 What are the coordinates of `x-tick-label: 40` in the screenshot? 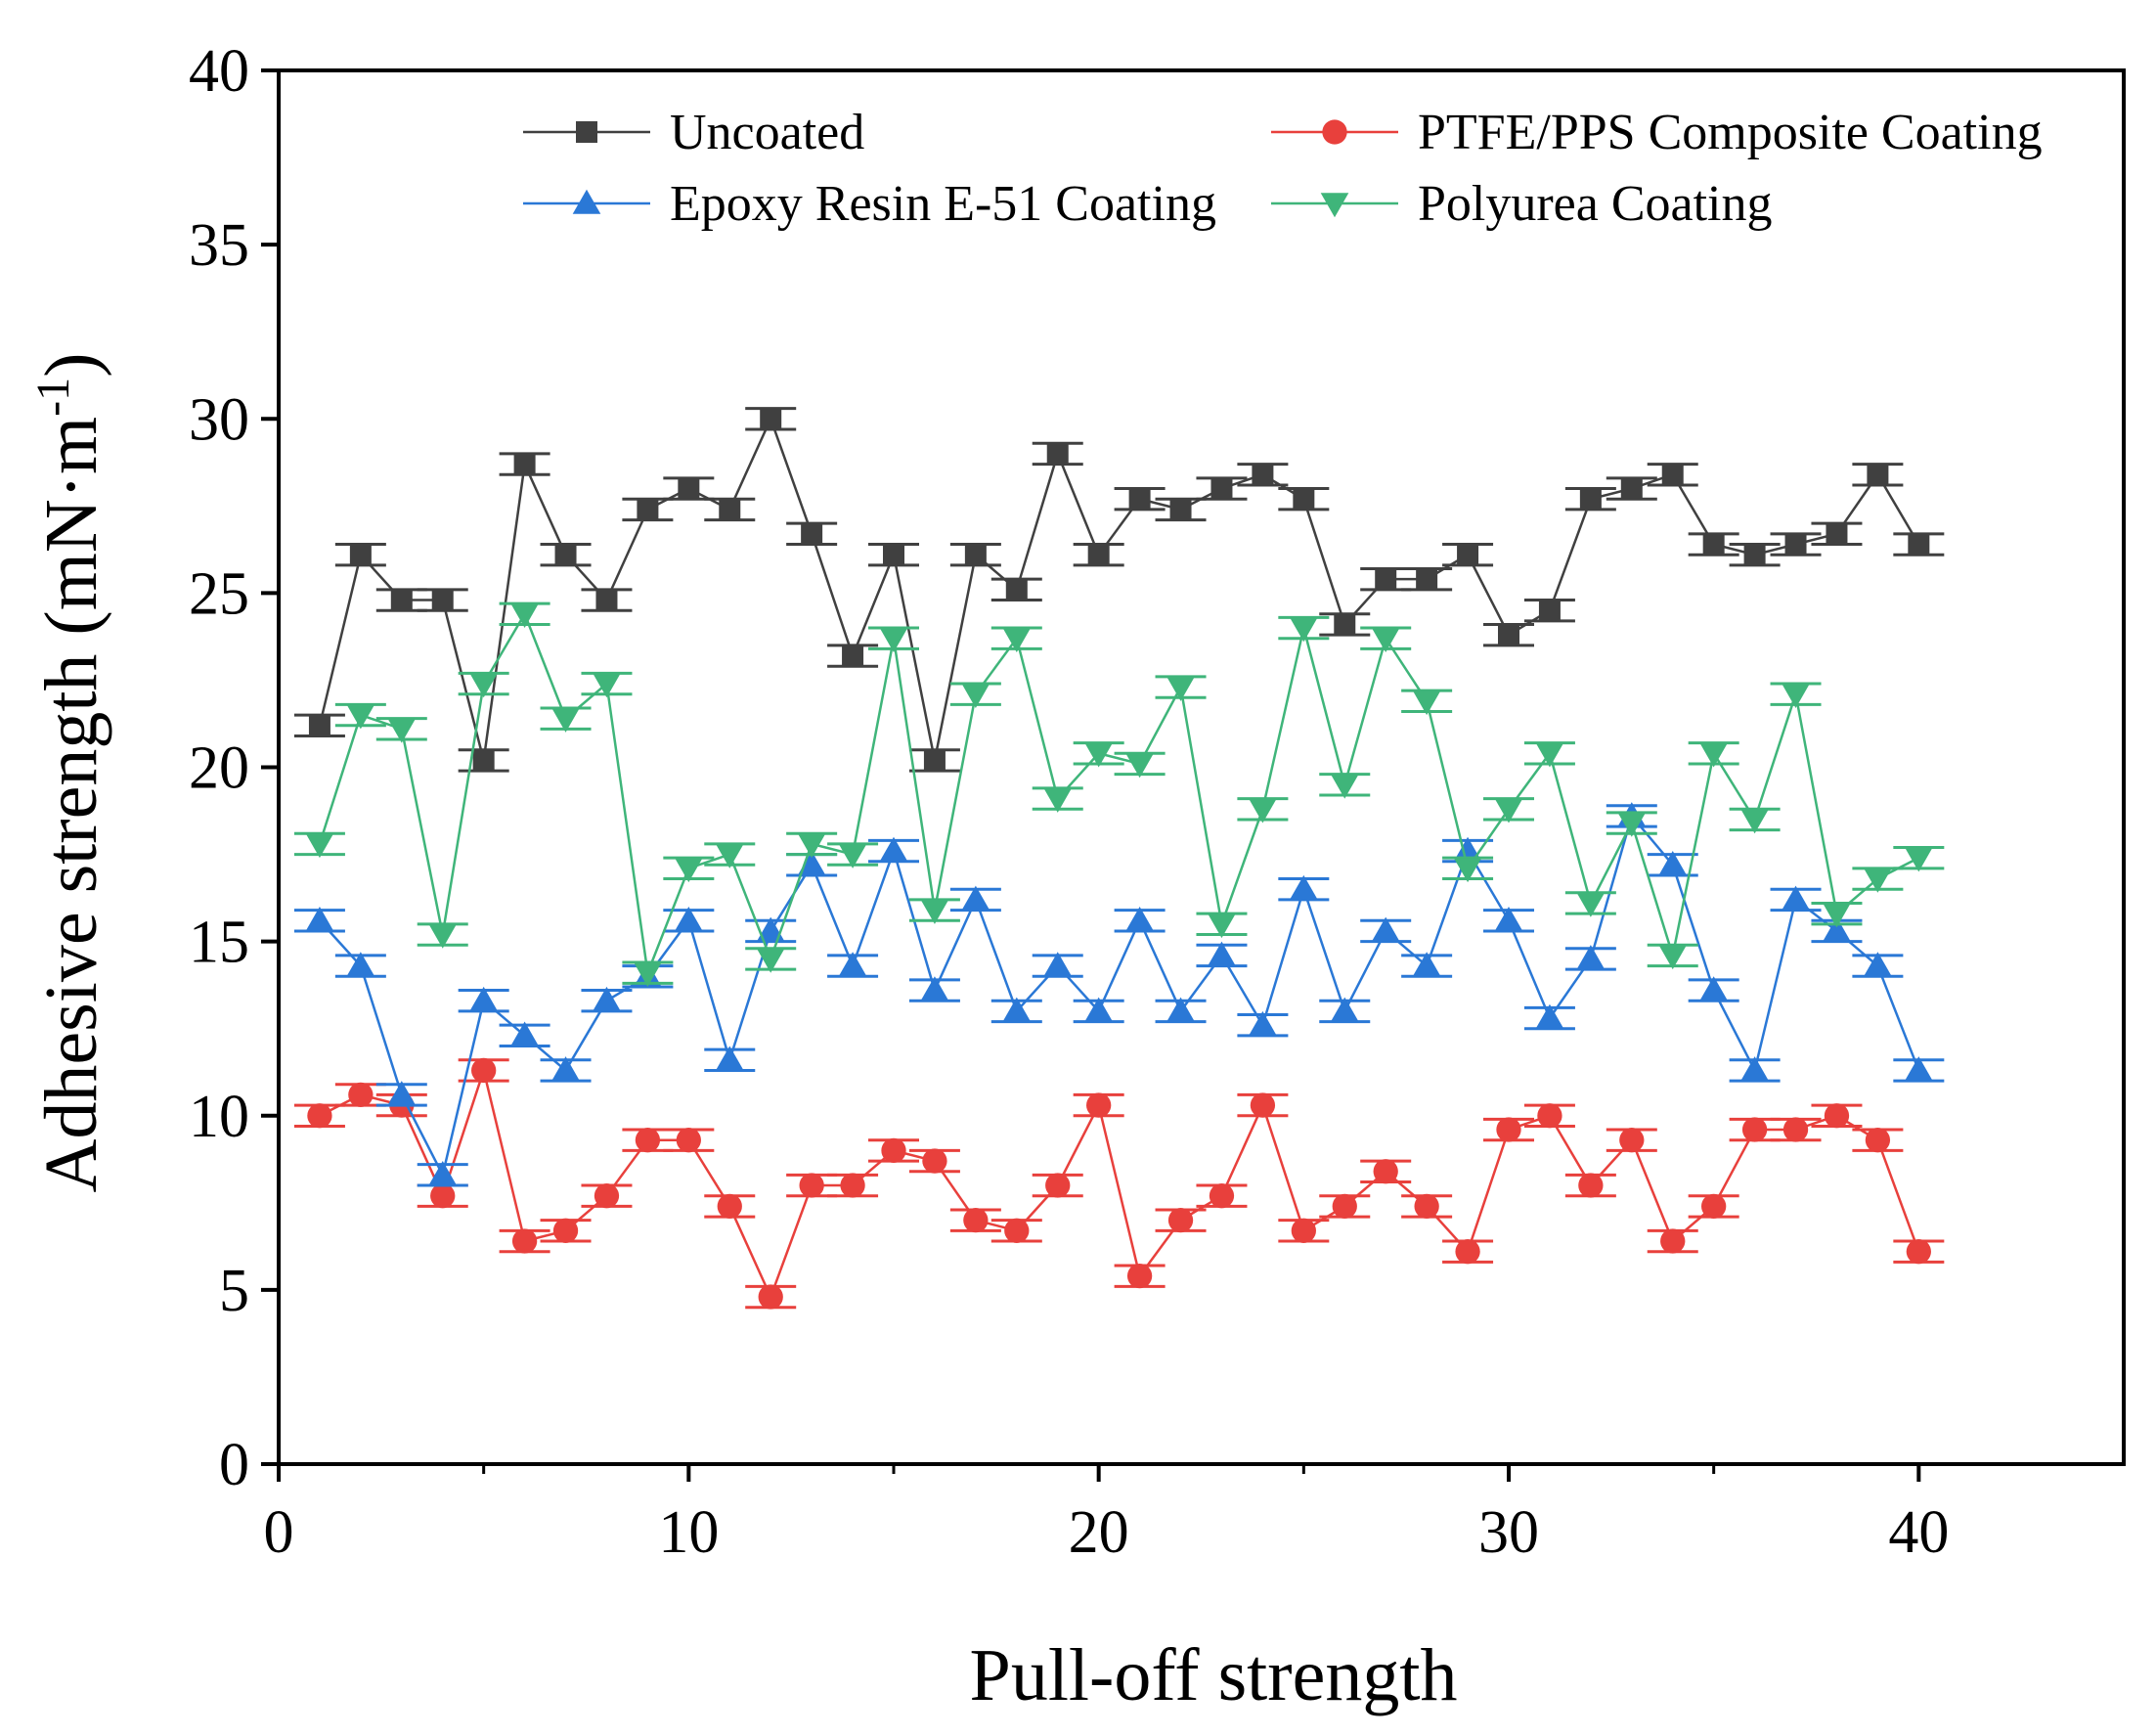 It's located at (1918, 1532).